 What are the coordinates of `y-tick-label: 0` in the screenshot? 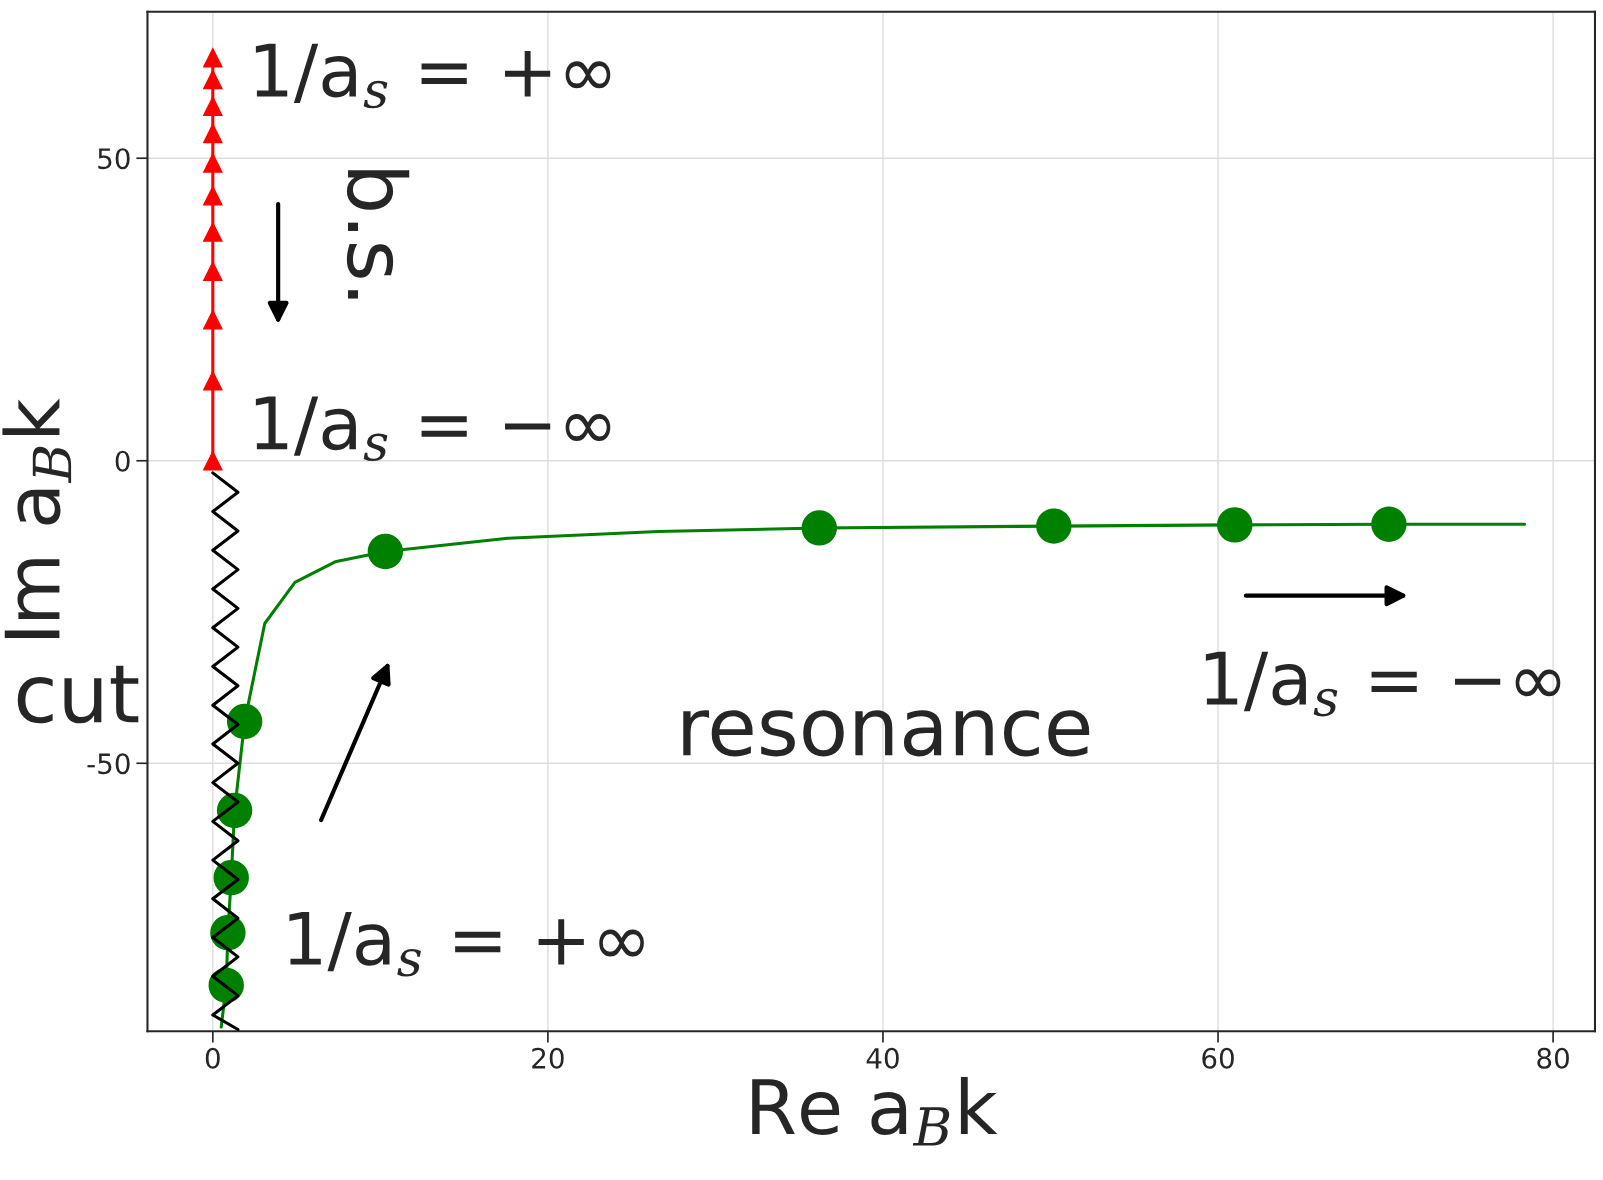 It's located at (122, 461).